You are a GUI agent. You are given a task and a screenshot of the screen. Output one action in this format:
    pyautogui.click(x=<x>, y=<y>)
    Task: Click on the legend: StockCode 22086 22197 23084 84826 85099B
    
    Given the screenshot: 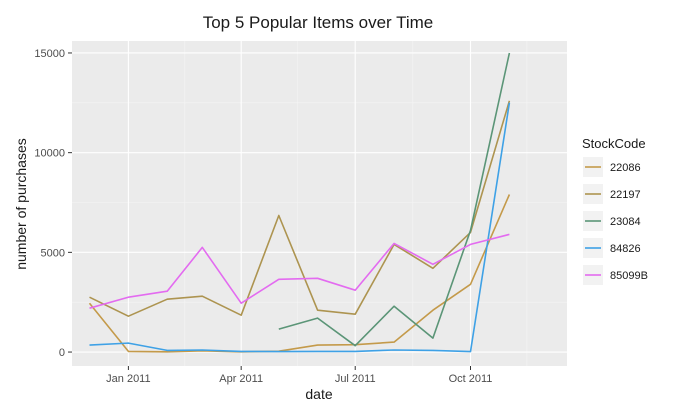 What is the action you would take?
    pyautogui.click(x=615, y=210)
    